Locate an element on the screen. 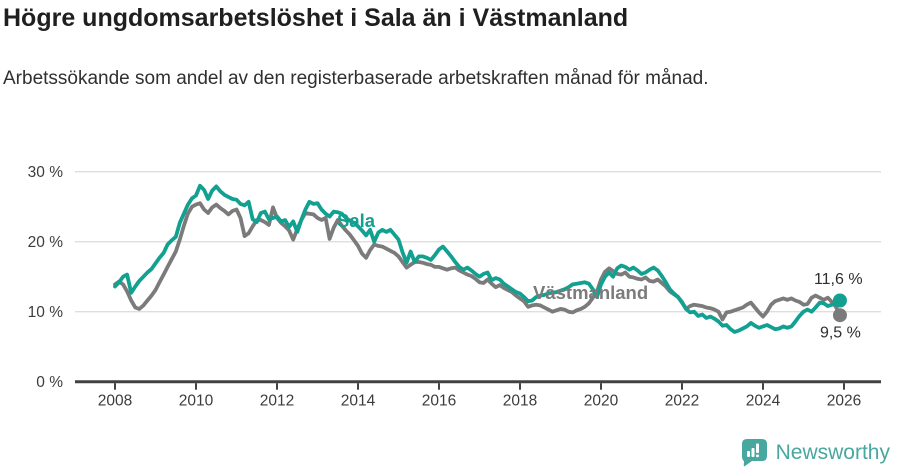  x-tick-label: 2014 is located at coordinates (358, 401).